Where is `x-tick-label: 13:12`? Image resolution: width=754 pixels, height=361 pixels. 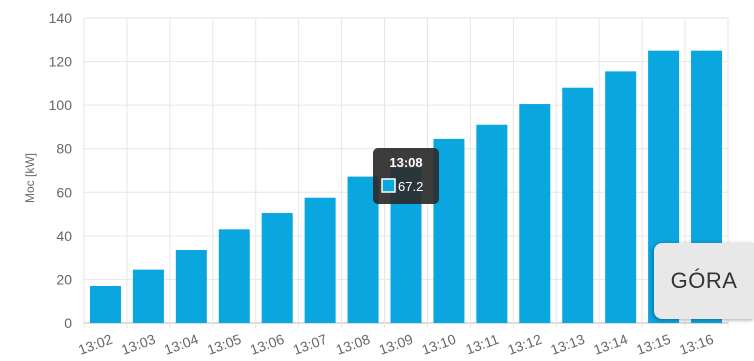 x-tick-label: 13:12 is located at coordinates (524, 344).